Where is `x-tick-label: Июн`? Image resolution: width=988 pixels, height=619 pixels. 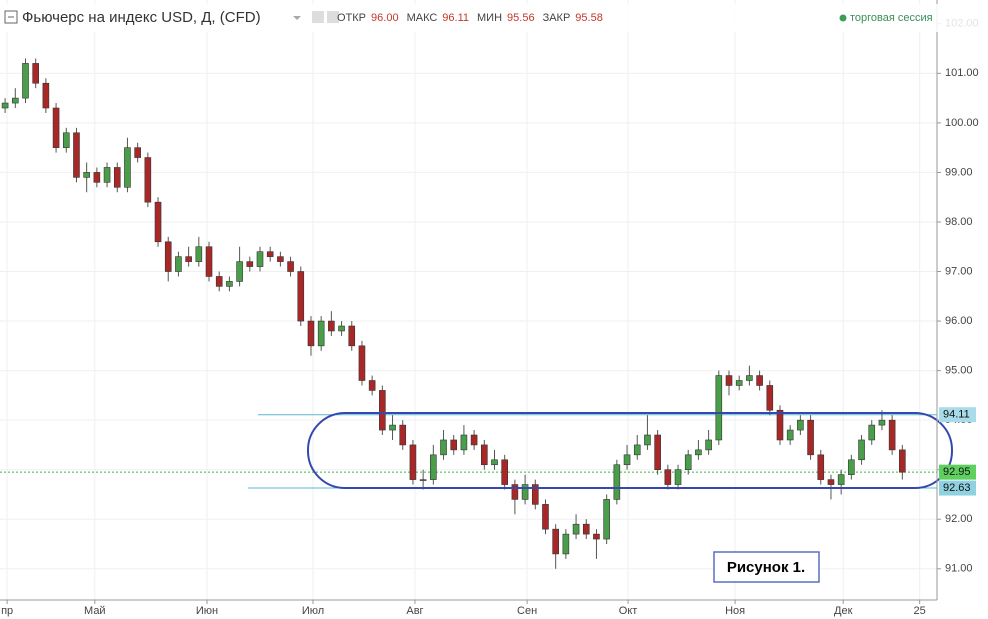 x-tick-label: Июн is located at coordinates (207, 611).